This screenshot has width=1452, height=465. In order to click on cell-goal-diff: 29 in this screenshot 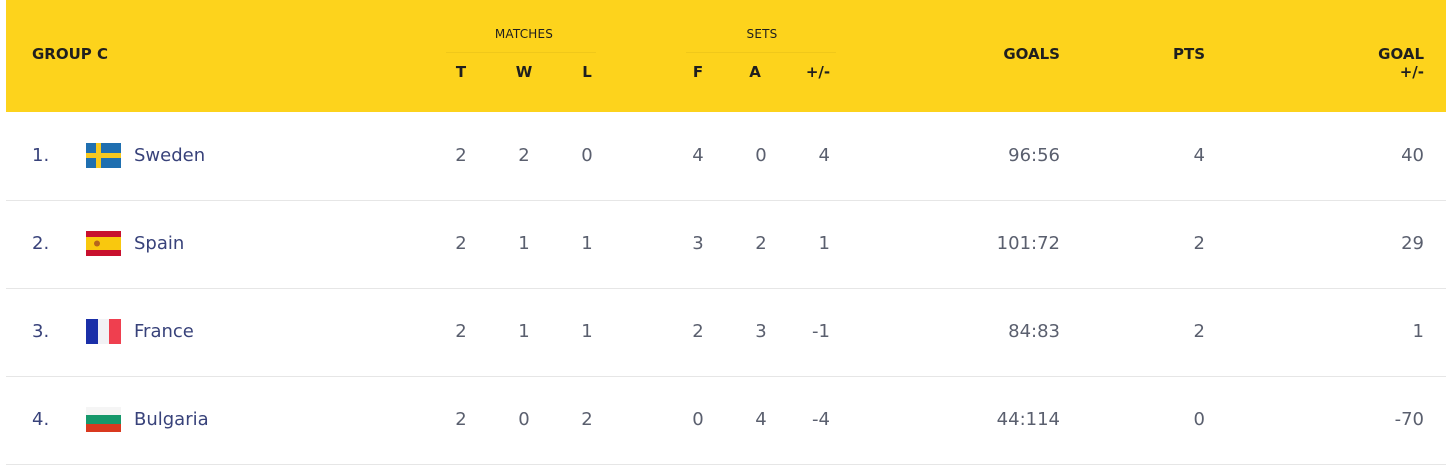, I will do `click(1412, 243)`.